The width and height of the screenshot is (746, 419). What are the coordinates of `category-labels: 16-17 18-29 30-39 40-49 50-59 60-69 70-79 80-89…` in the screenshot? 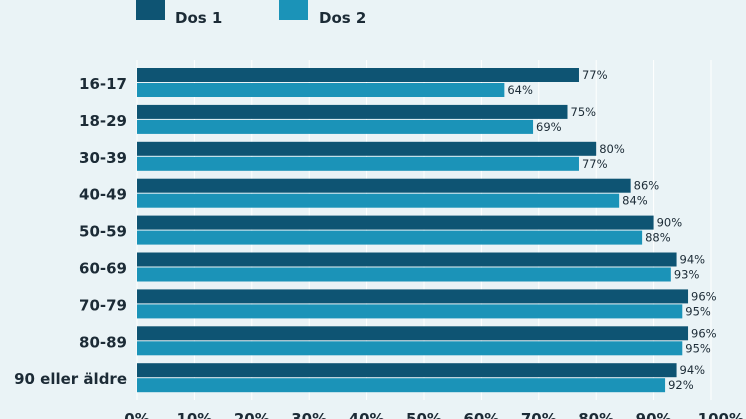 It's located at (70, 231).